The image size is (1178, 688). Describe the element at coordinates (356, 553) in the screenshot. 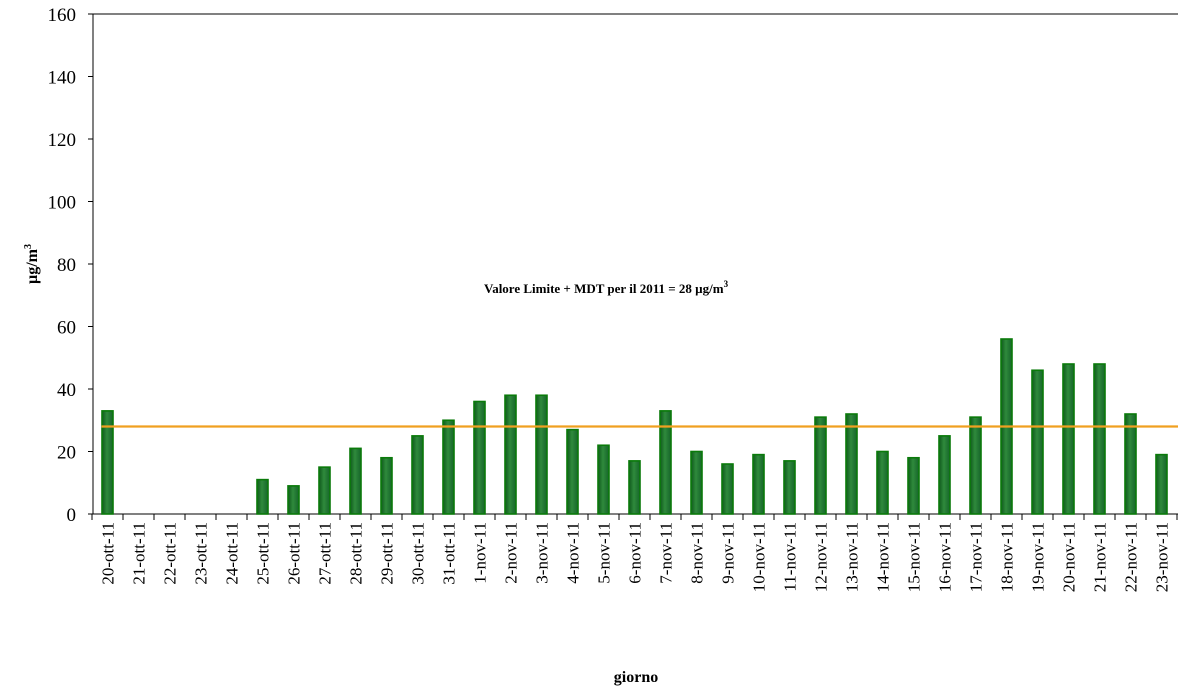

I see `x-tick-label: 28-ott-11` at that location.